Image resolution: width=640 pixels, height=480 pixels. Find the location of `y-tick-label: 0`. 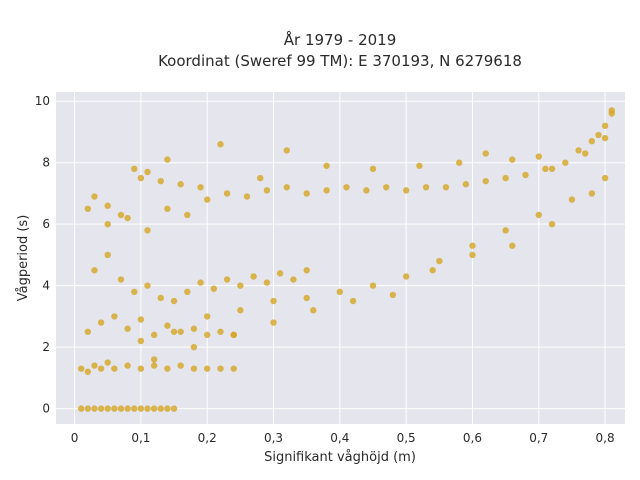

y-tick-label: 0 is located at coordinates (46, 409).